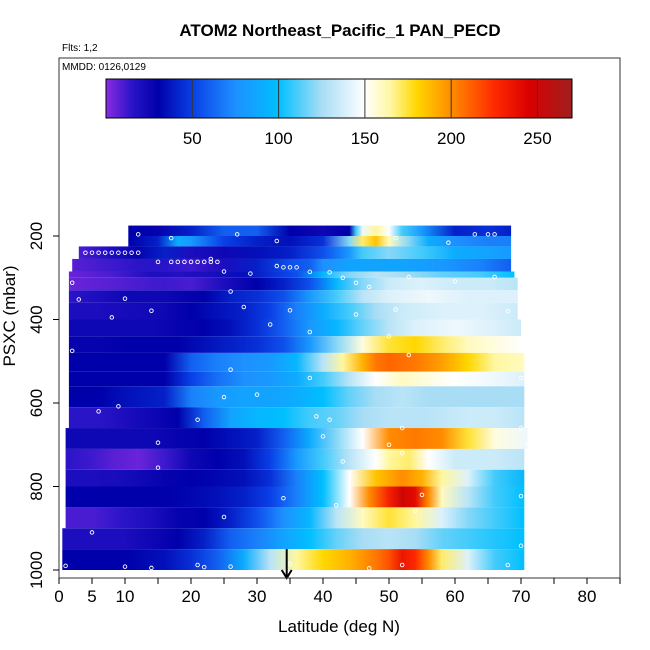 This screenshot has height=650, width=650. What do you see at coordinates (91, 596) in the screenshot?
I see `x-tick-label: 5` at bounding box center [91, 596].